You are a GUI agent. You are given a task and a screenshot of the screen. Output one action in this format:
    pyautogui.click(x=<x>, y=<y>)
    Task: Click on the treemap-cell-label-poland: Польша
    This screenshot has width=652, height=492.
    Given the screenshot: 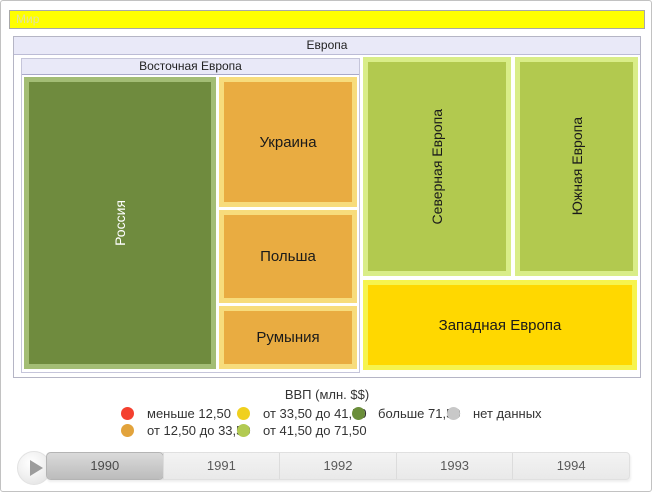 What is the action you would take?
    pyautogui.click(x=288, y=256)
    